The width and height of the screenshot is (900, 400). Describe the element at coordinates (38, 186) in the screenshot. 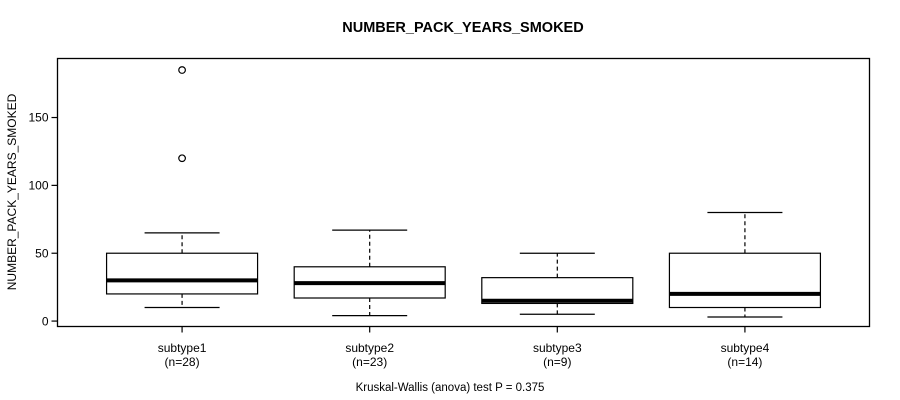

I see `y-tick-label: 100` at that location.